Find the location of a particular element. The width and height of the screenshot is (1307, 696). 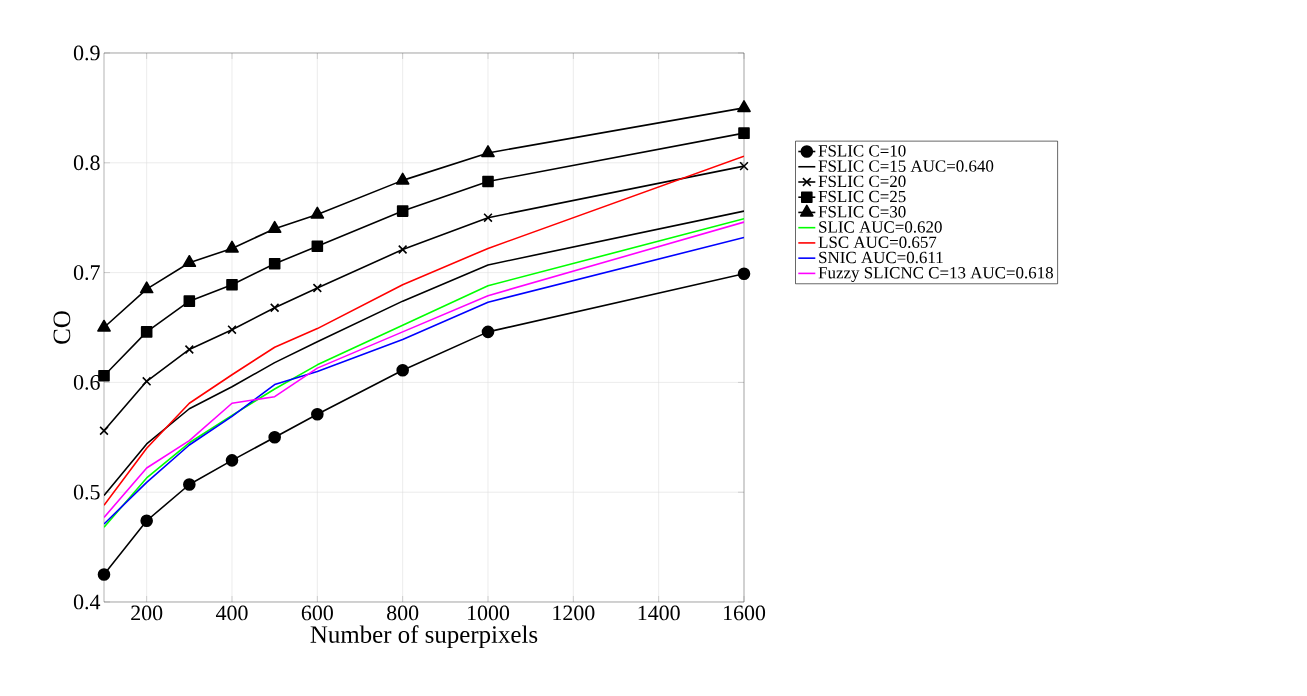

legend-label: FSLIC C=30 is located at coordinates (862, 212).